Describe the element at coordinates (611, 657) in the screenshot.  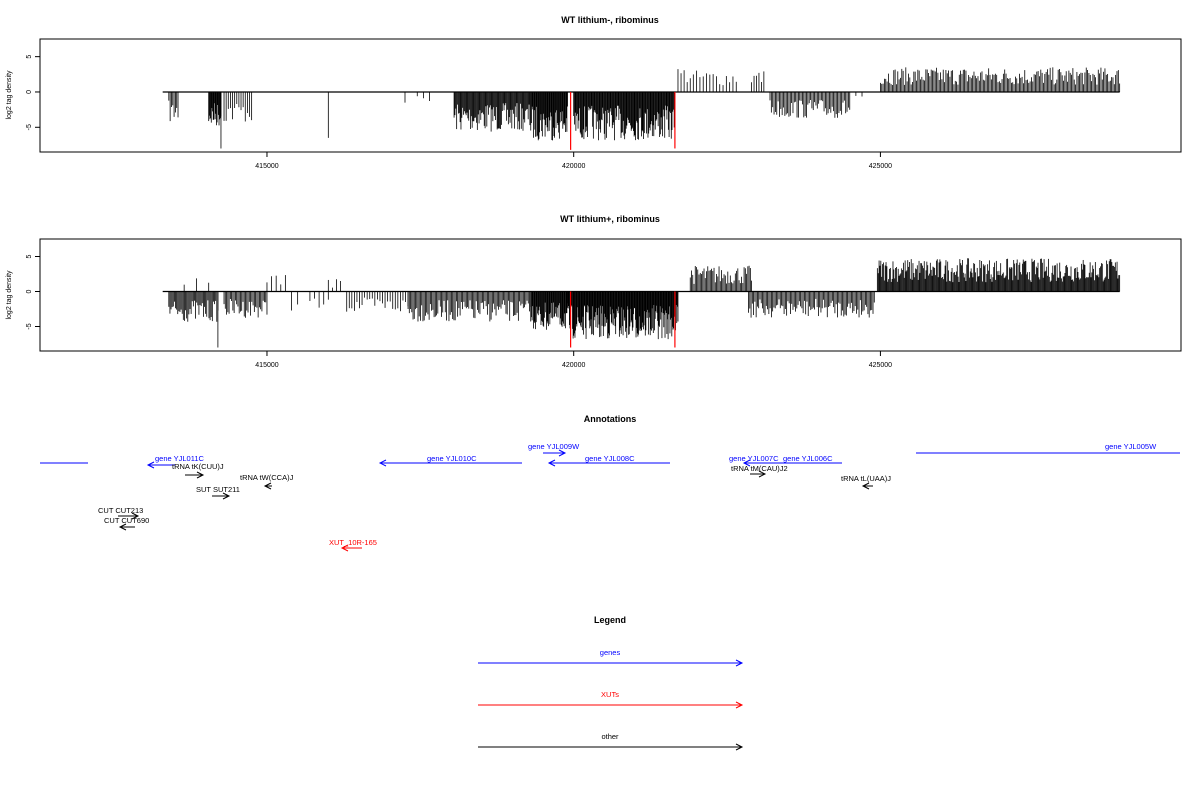
I see `legend-entry: genes` at that location.